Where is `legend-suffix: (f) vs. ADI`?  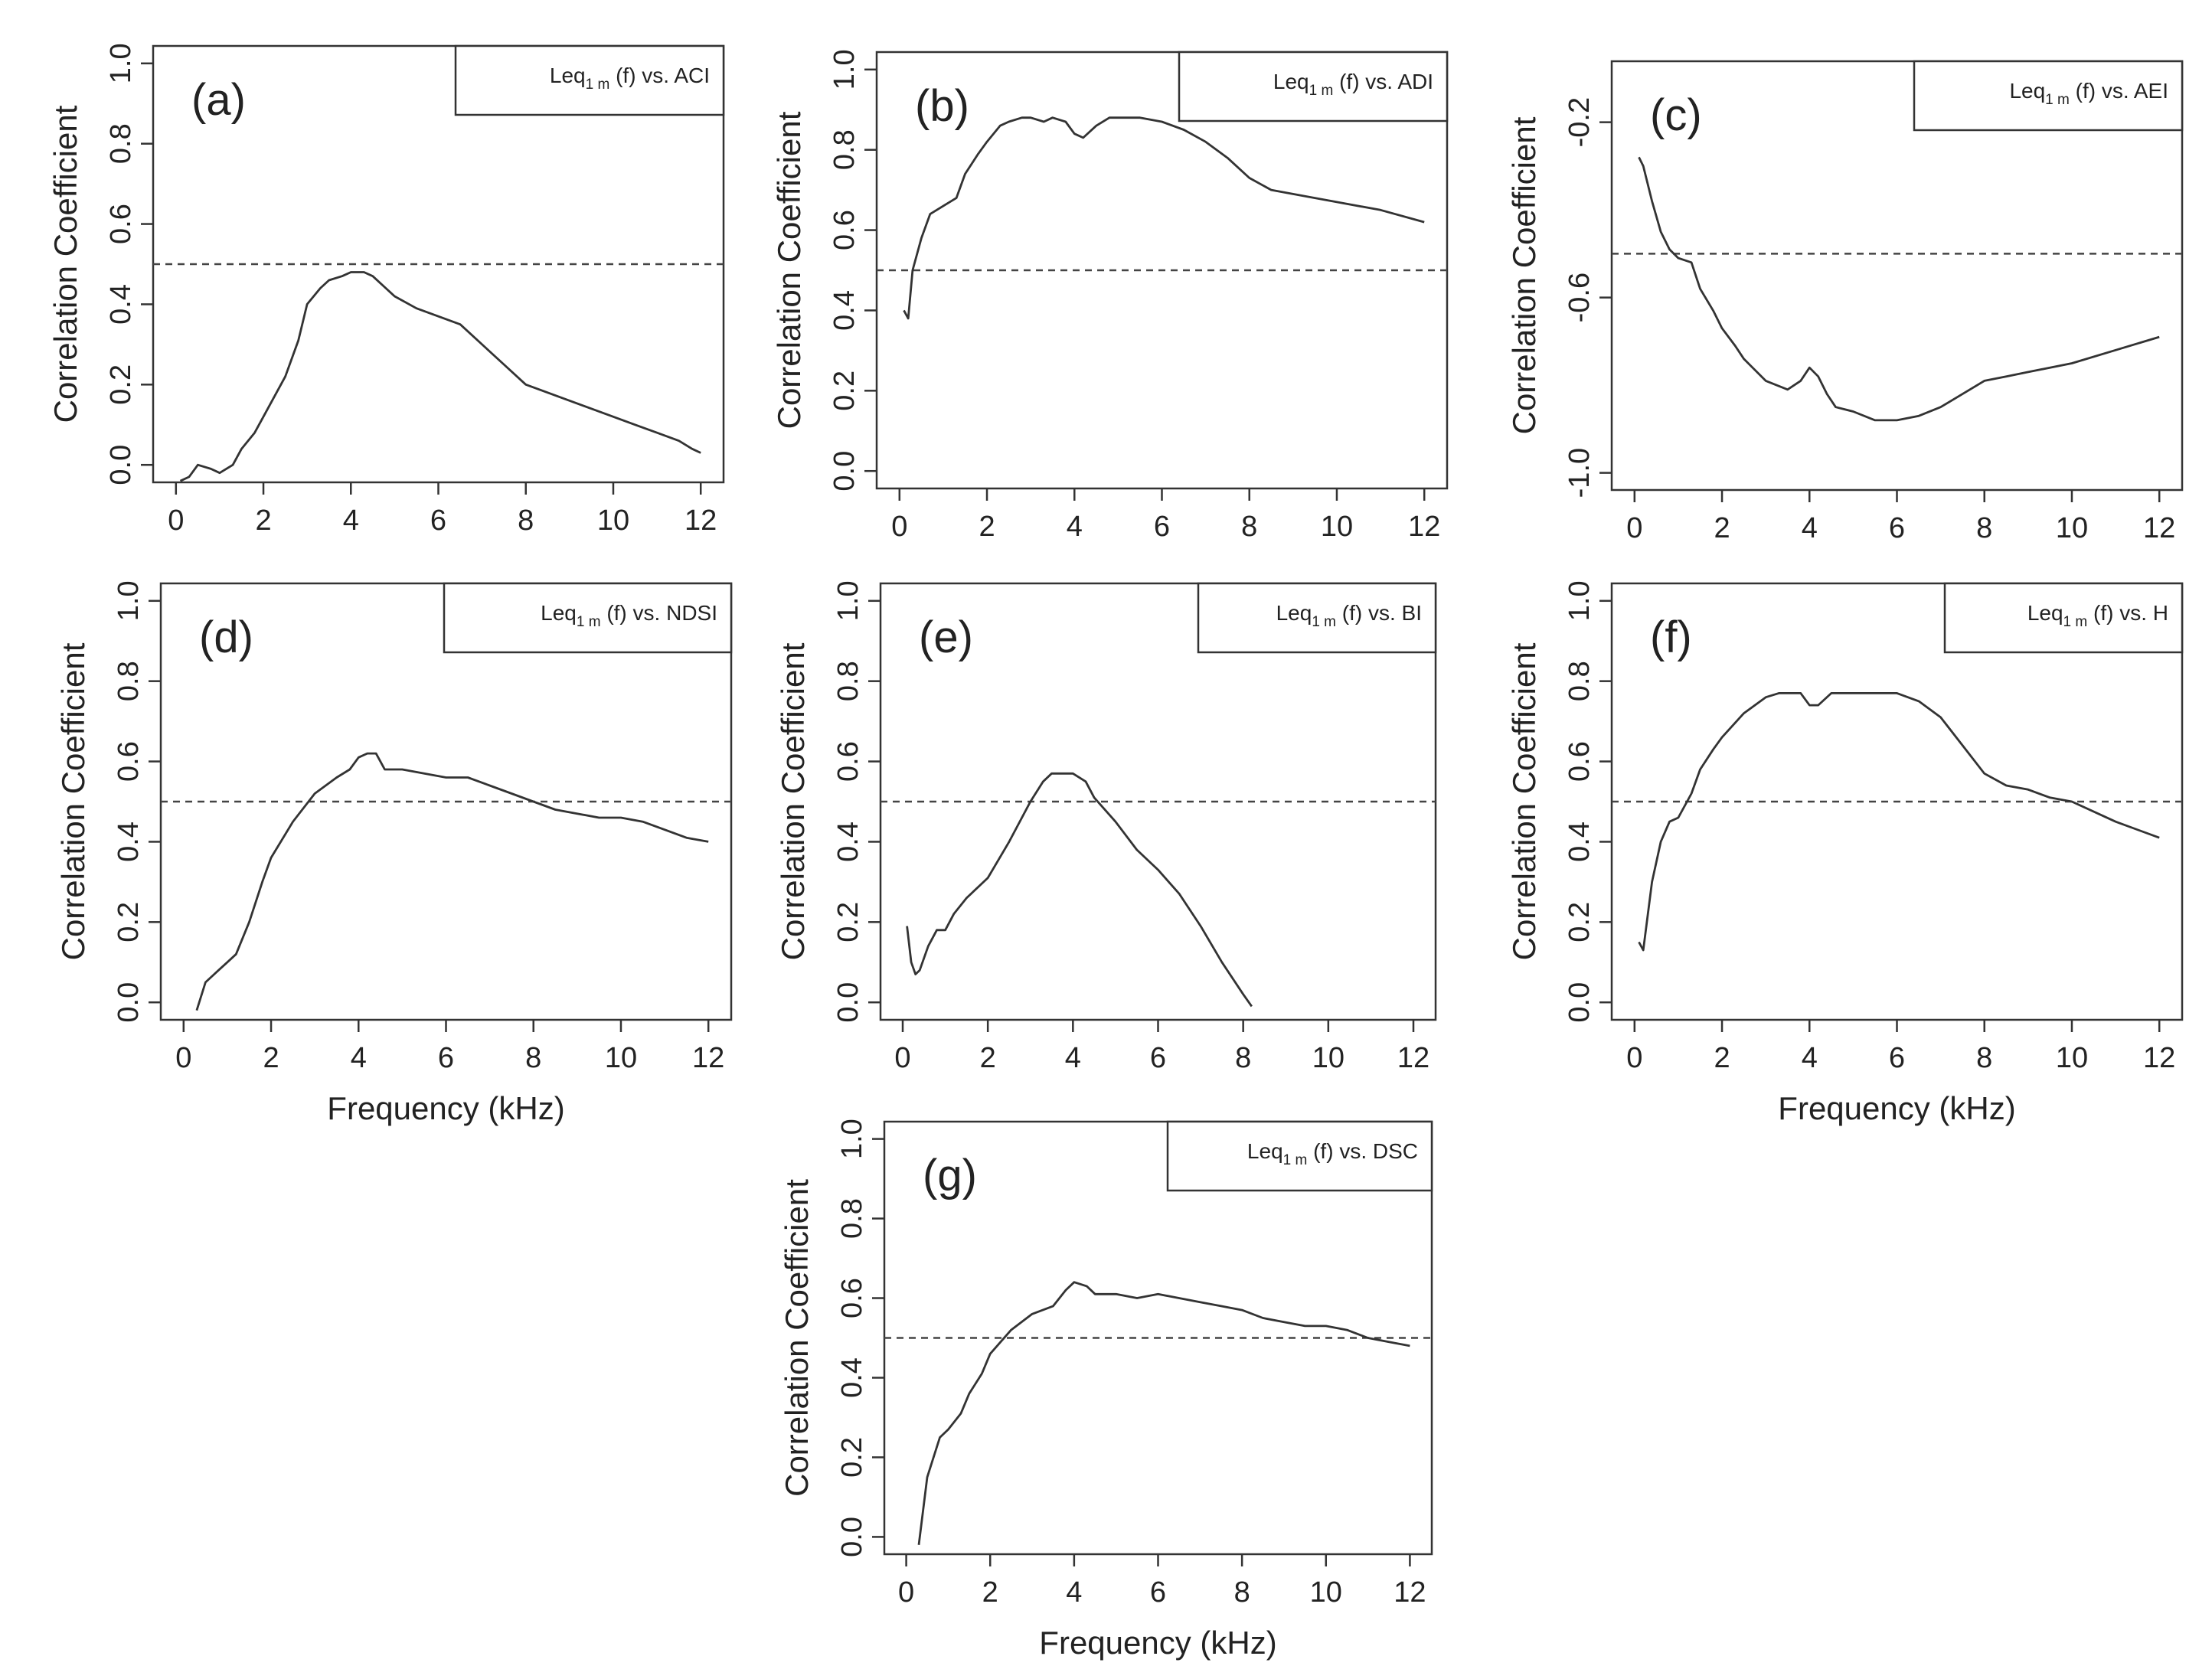 legend-suffix: (f) vs. ADI is located at coordinates (1383, 81).